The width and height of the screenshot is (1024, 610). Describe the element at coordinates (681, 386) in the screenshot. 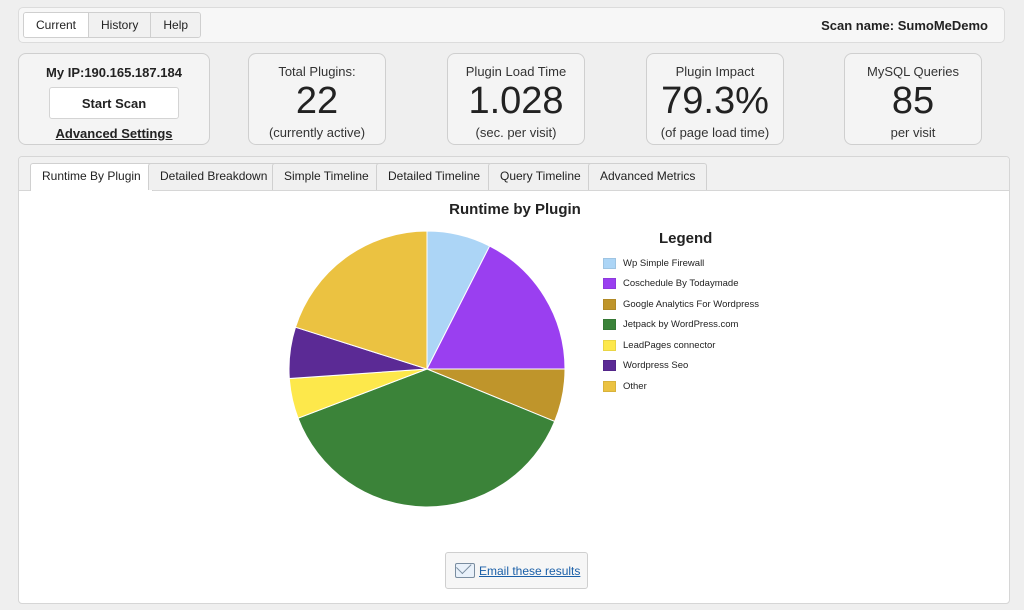

I see `legend-item: Other` at that location.